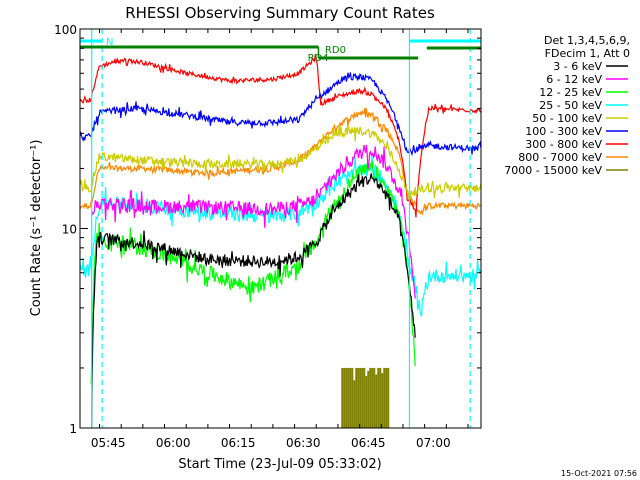  What do you see at coordinates (73, 429) in the screenshot?
I see `y-tick-label: 1` at bounding box center [73, 429].